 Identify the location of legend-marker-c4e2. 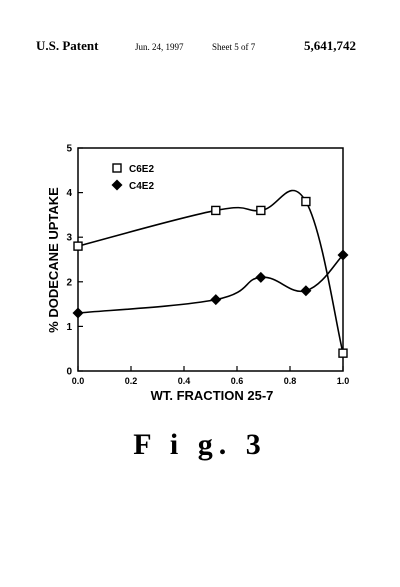
(117, 185).